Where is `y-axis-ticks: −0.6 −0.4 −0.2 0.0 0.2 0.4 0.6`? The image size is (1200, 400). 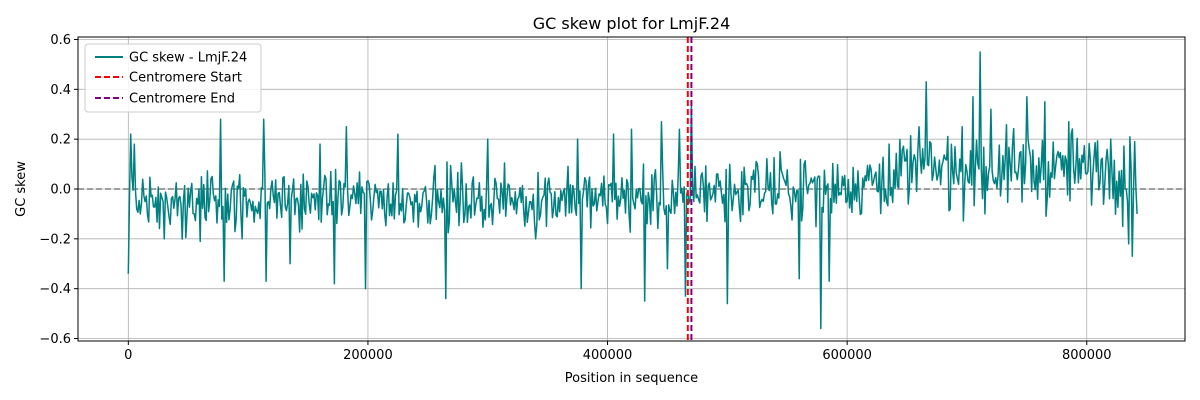 y-axis-ticks: −0.6 −0.4 −0.2 0.0 0.2 0.4 0.6 is located at coordinates (58, 190).